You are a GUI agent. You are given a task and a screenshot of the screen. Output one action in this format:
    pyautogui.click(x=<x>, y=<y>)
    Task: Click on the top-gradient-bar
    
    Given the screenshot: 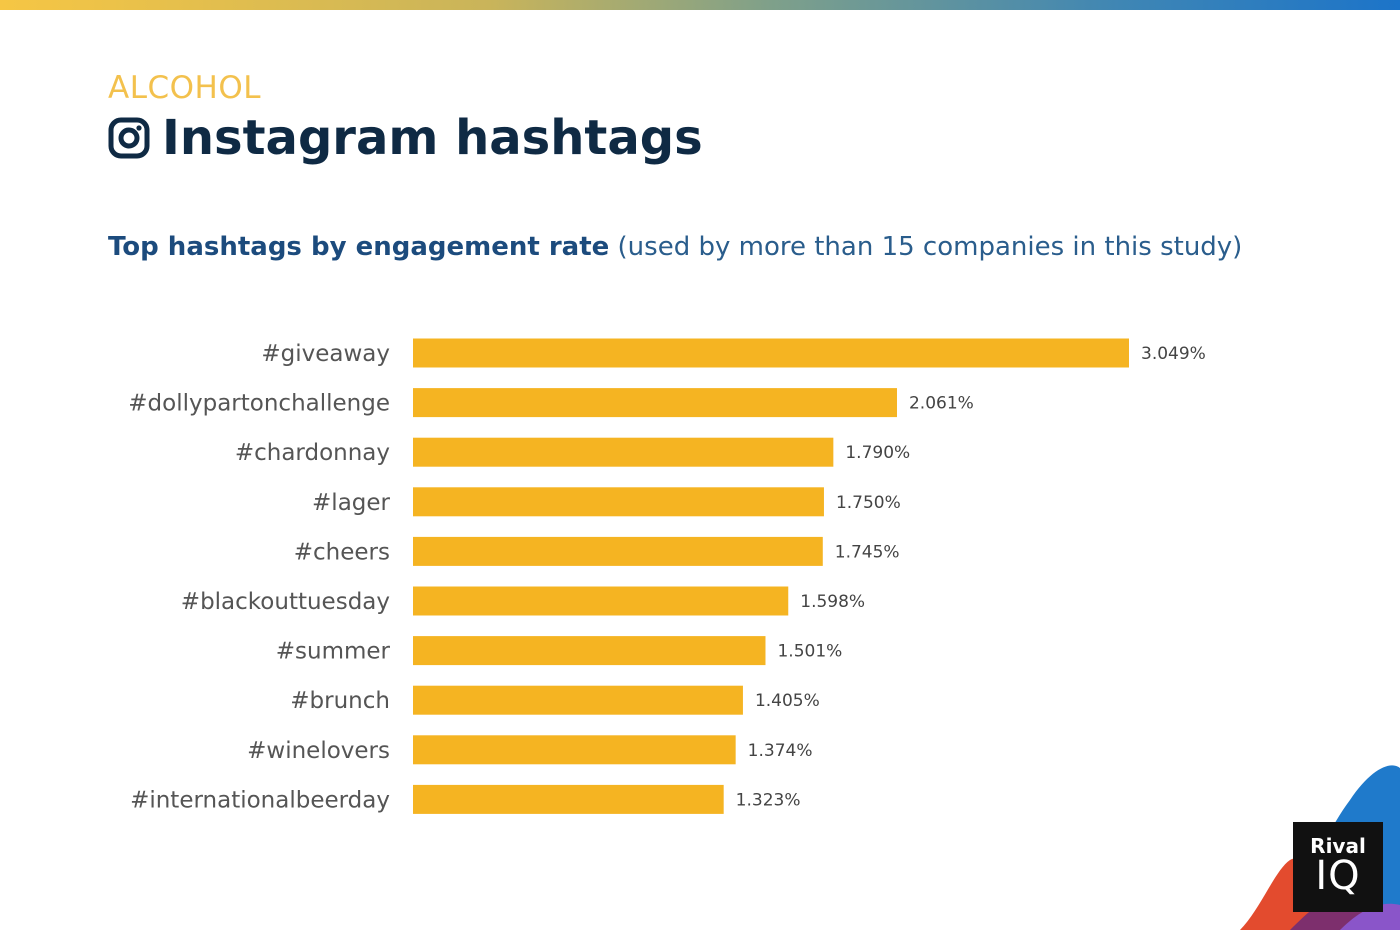 What is the action you would take?
    pyautogui.click(x=700, y=5)
    